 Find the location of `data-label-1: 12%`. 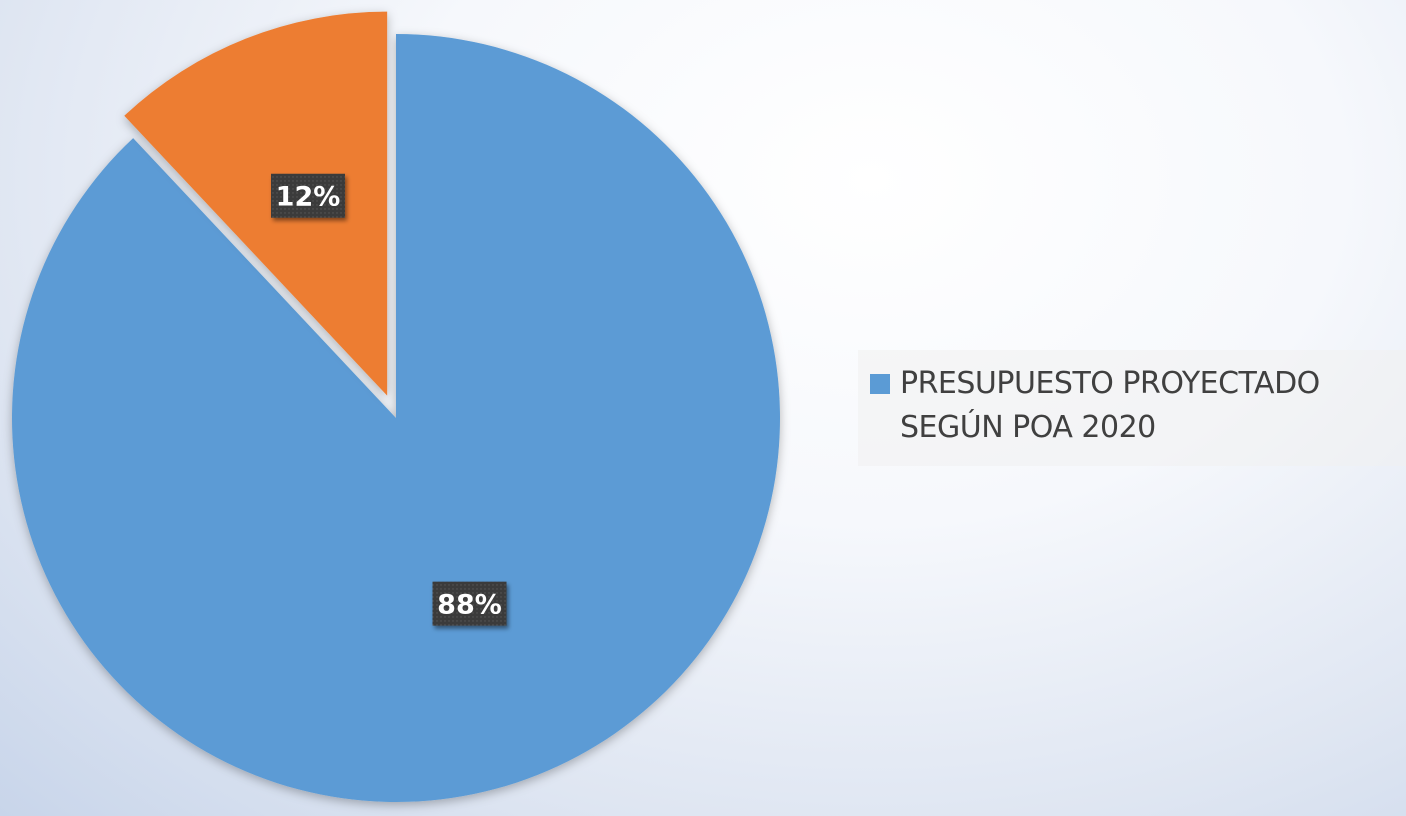

data-label-1: 12% is located at coordinates (308, 195).